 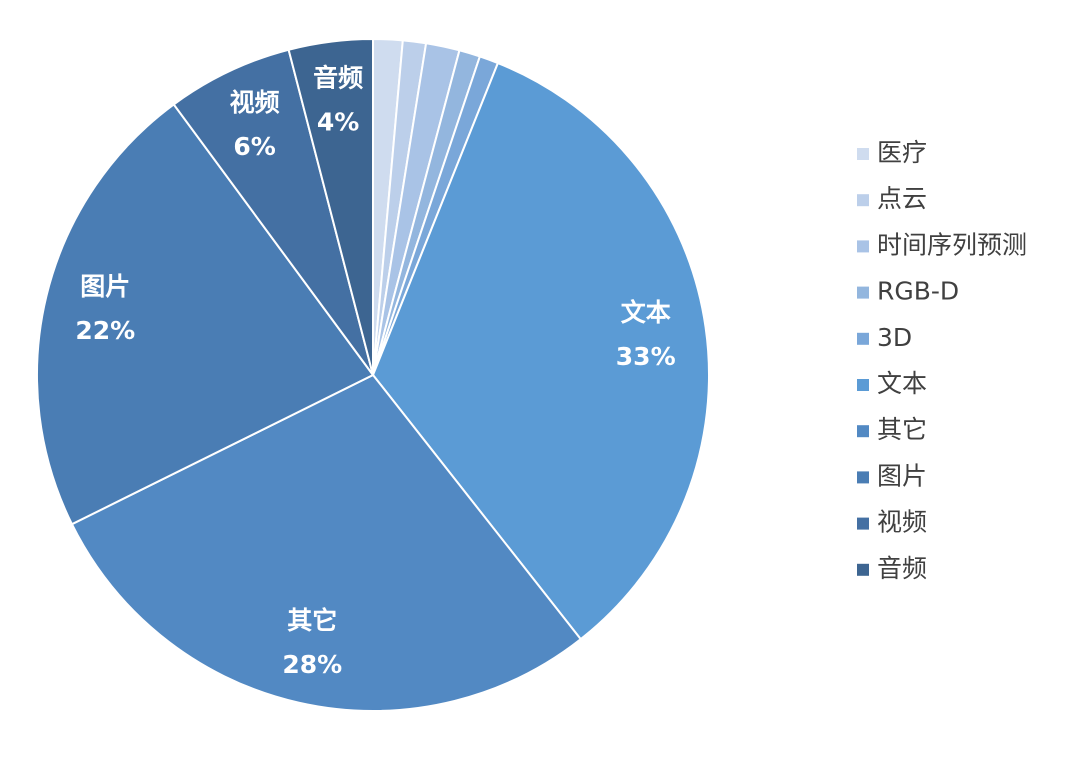 What do you see at coordinates (338, 122) in the screenshot?
I see `slice-value-label: 4%` at bounding box center [338, 122].